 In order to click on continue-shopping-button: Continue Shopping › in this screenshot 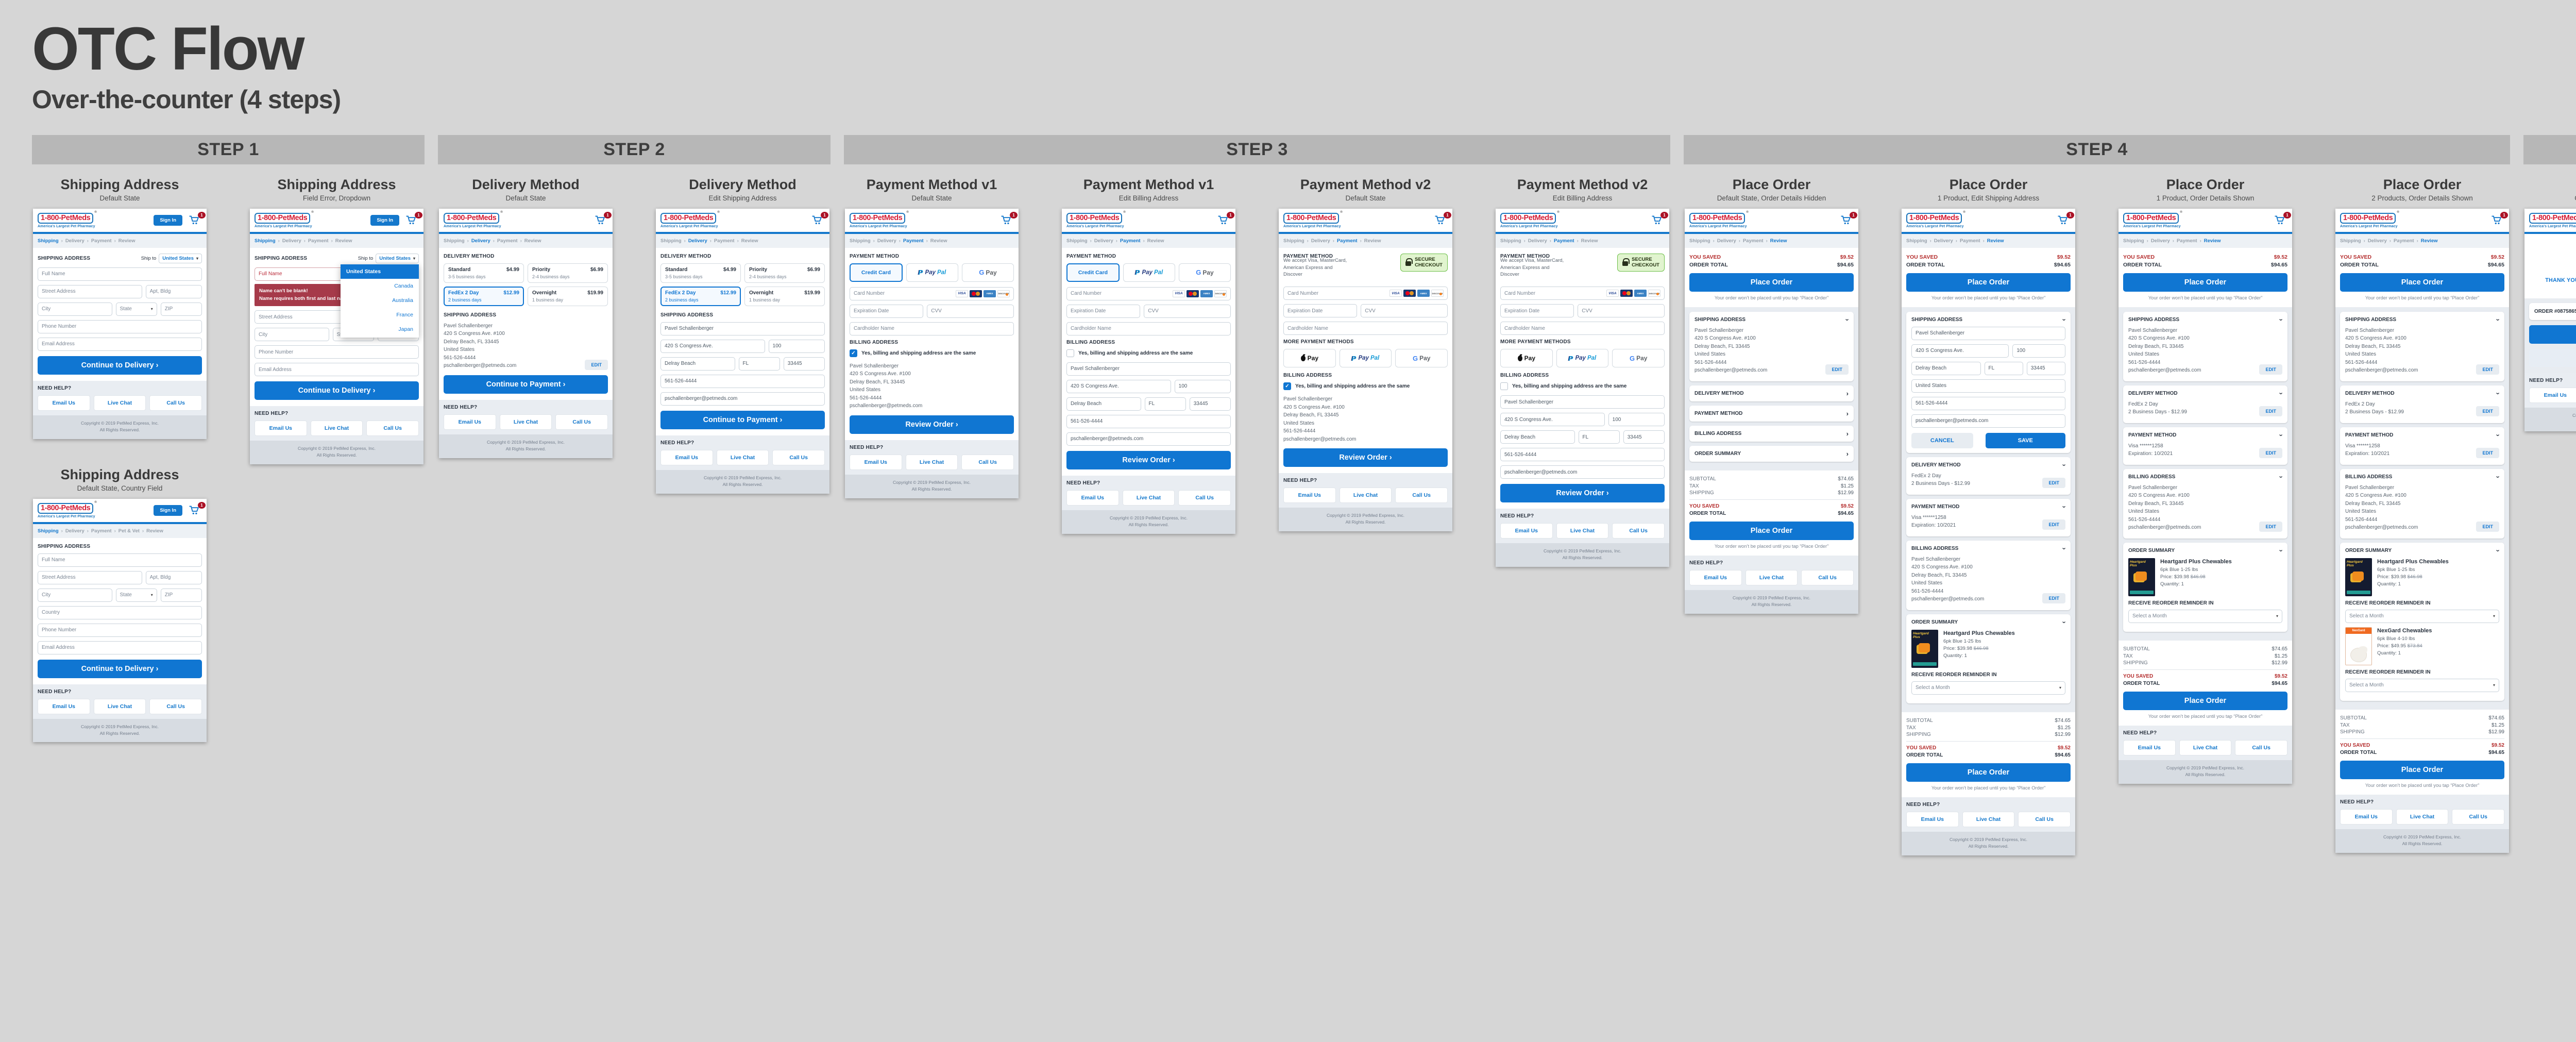, I will do `click(2552, 357)`.